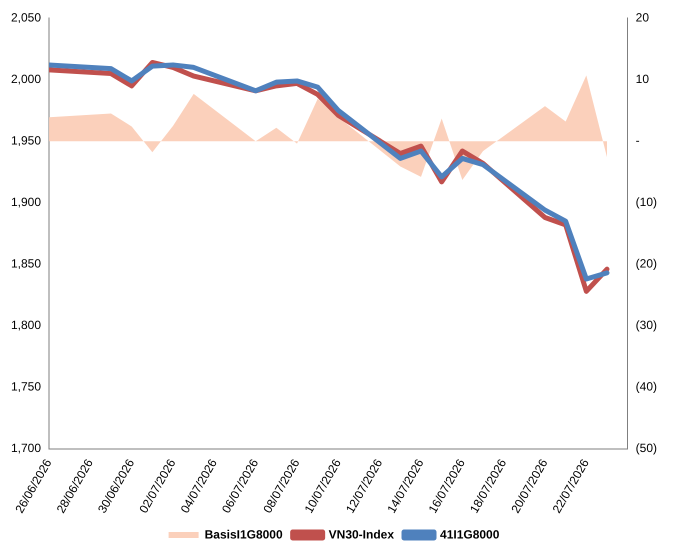 This screenshot has height=559, width=673. I want to click on y-tick-label: 1,700, so click(26, 448).